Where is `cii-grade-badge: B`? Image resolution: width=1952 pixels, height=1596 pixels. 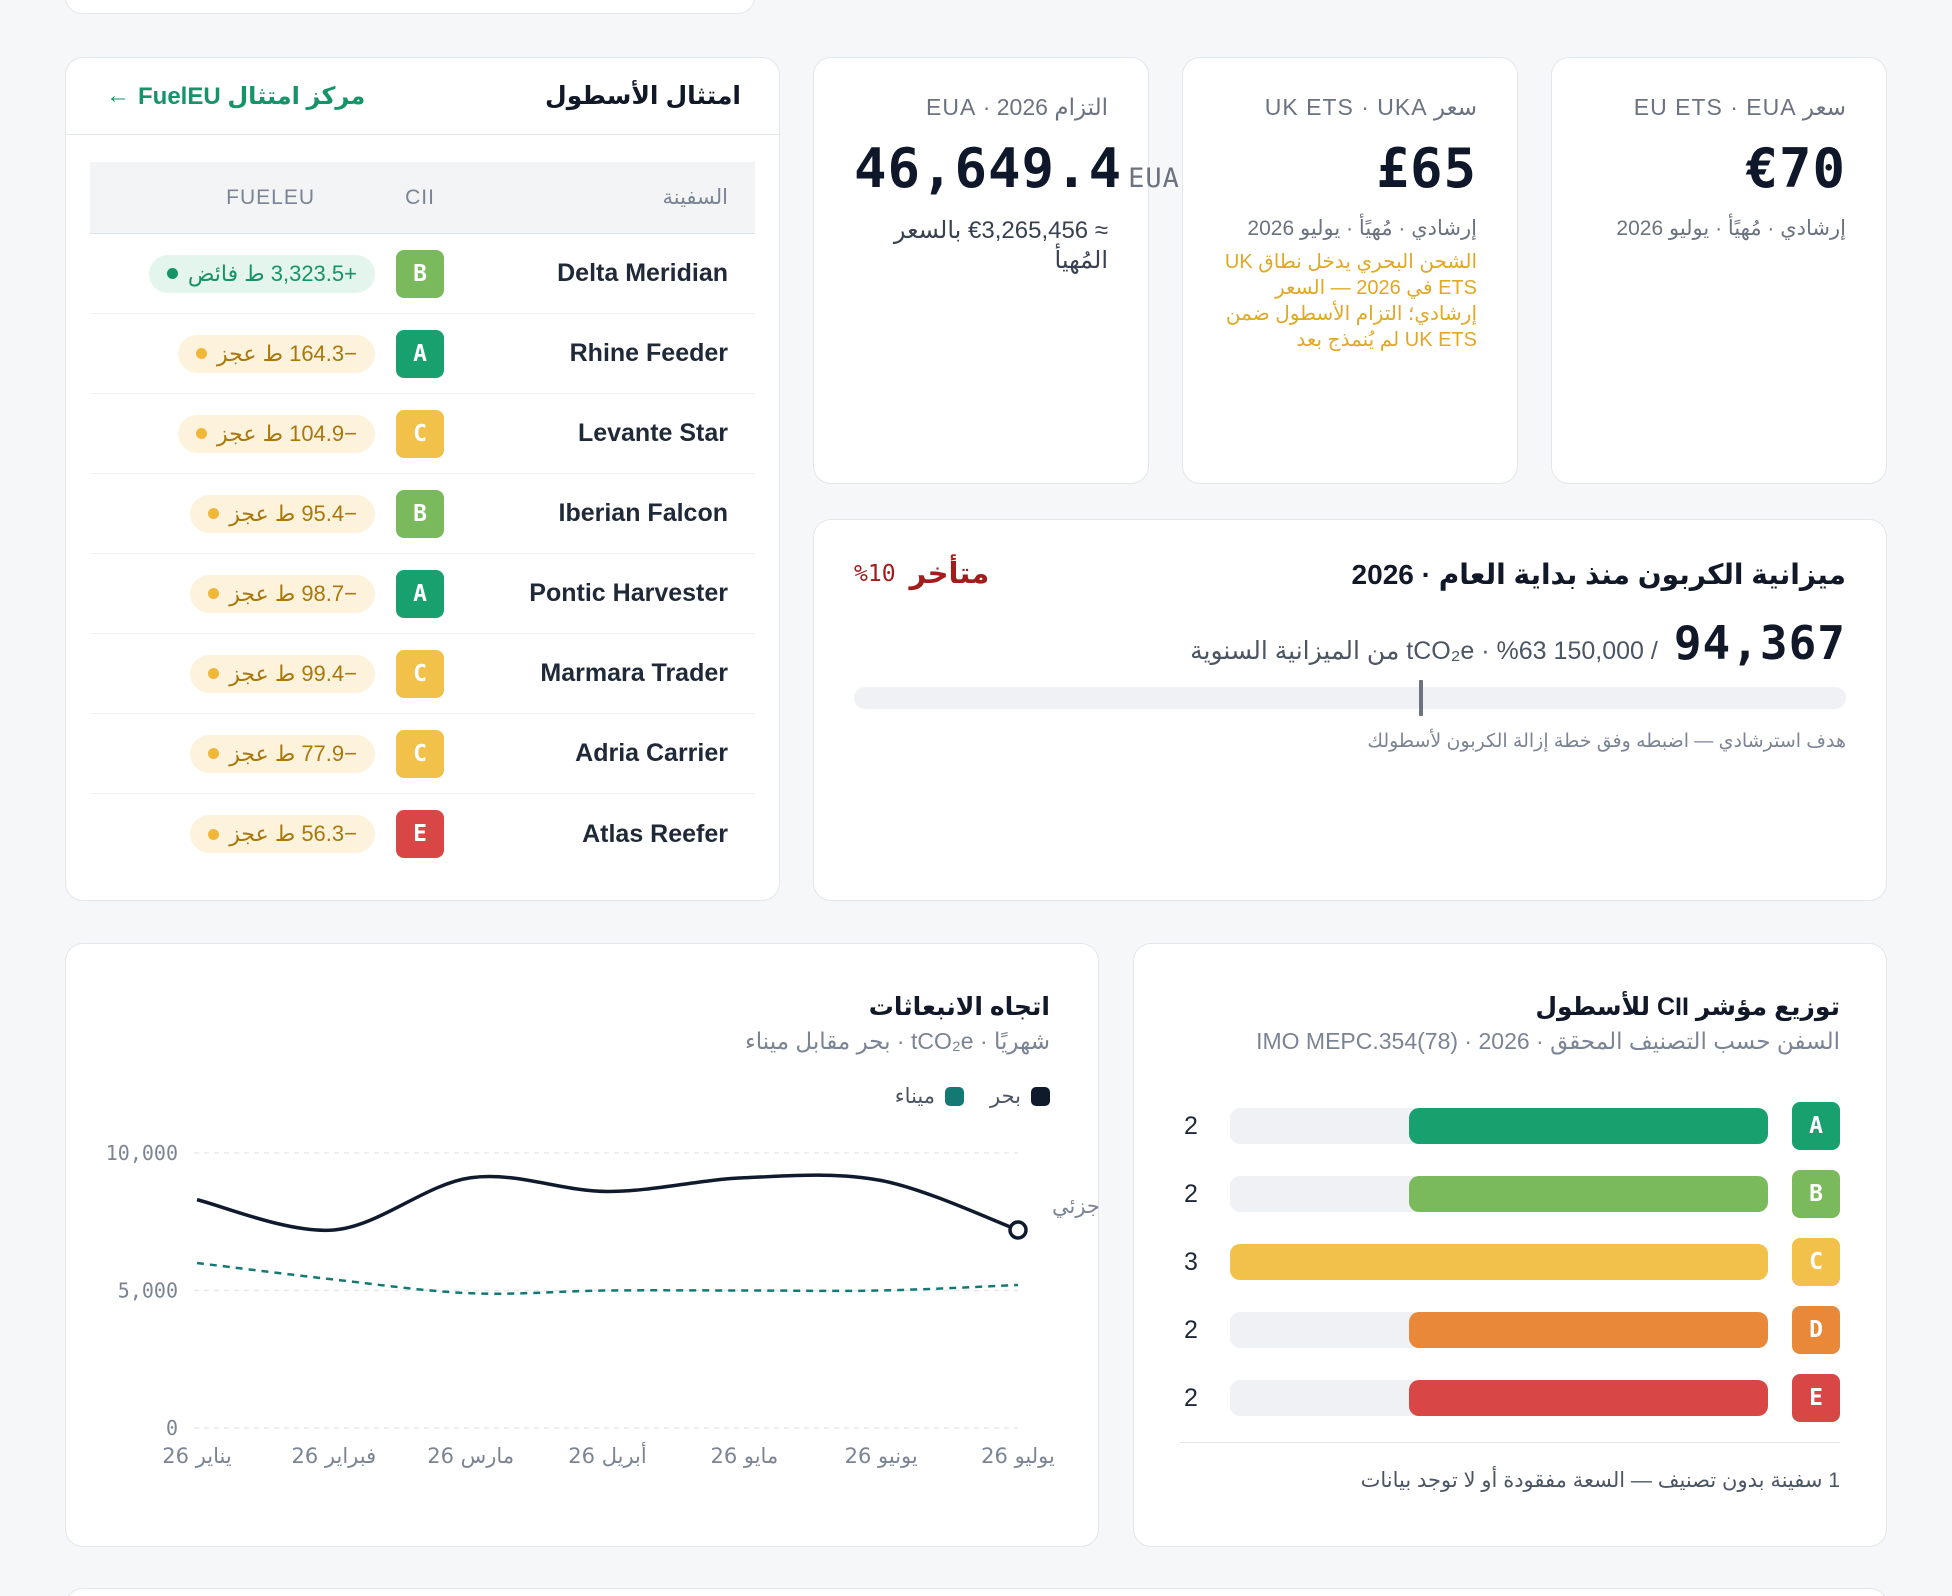 cii-grade-badge: B is located at coordinates (420, 273).